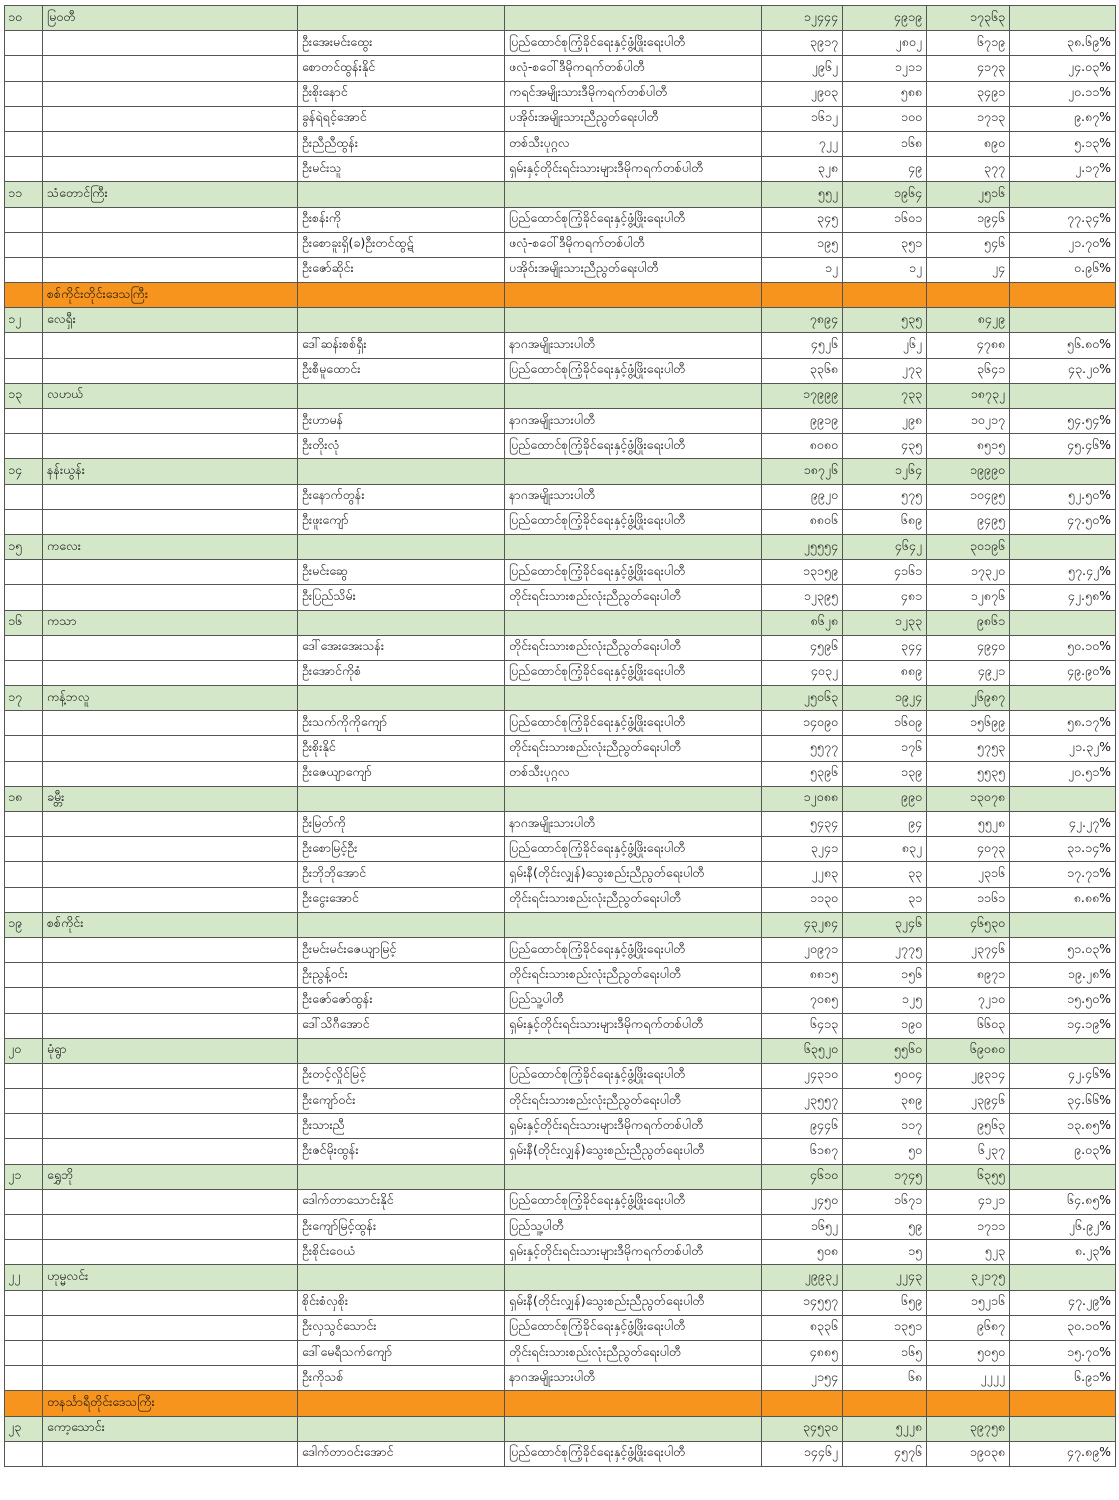 The height and width of the screenshot is (1500, 1119). What do you see at coordinates (1062, 496) in the screenshot?
I see `vote-percent: ၅၂.၅၀%` at bounding box center [1062, 496].